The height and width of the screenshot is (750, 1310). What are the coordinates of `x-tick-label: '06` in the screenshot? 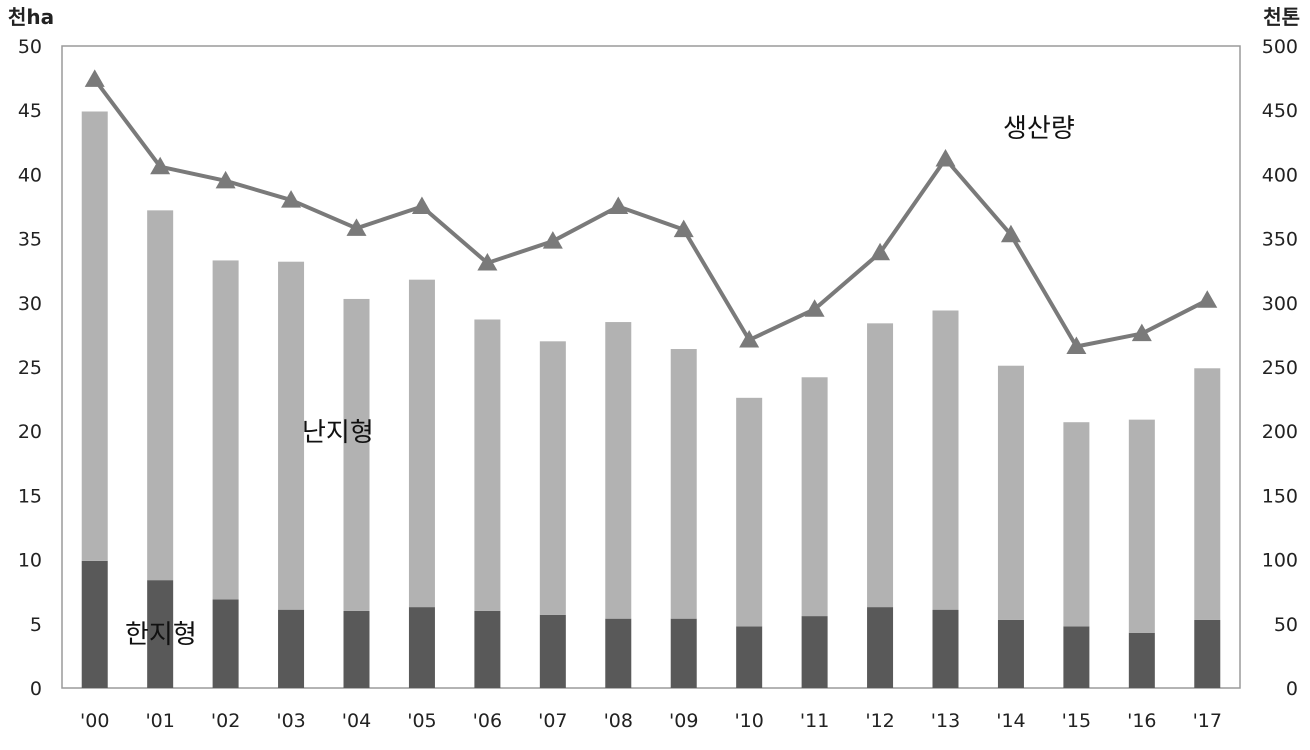 It's located at (487, 721).